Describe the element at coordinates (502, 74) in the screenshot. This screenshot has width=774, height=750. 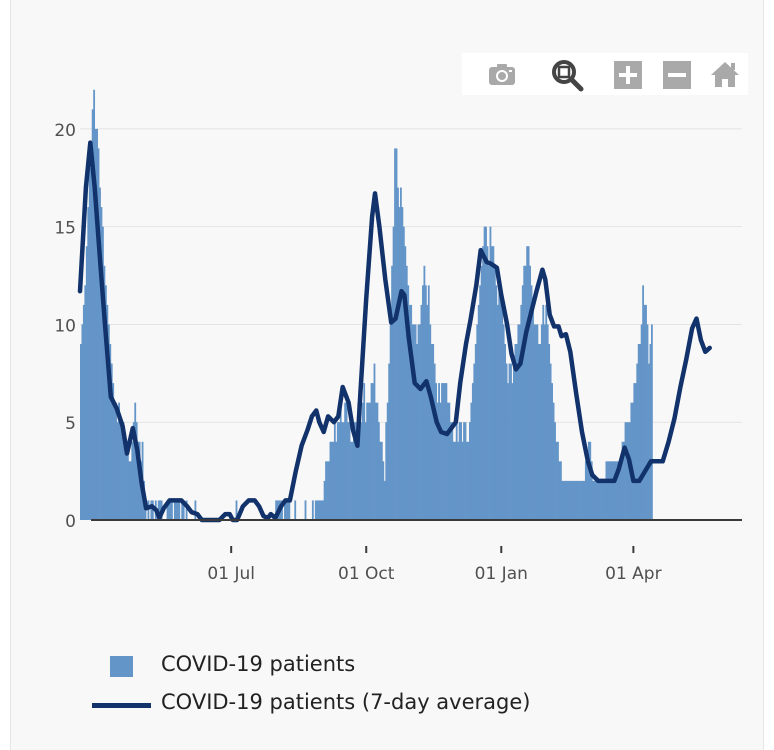
I see `download-png-button` at that location.